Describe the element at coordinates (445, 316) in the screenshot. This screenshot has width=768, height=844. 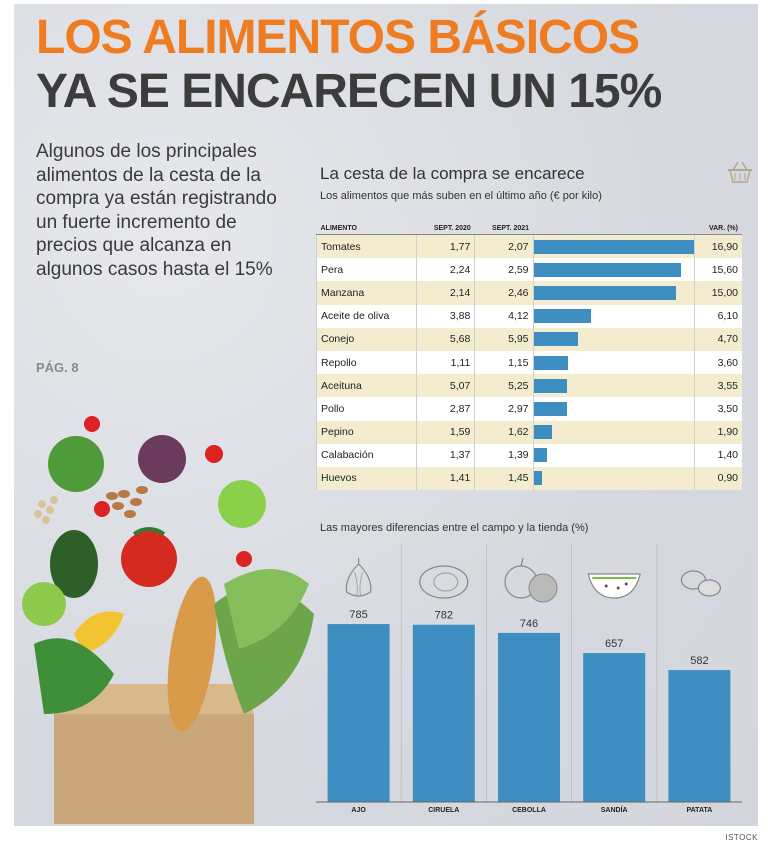
I see `cell-sept2020: 3,88` at that location.